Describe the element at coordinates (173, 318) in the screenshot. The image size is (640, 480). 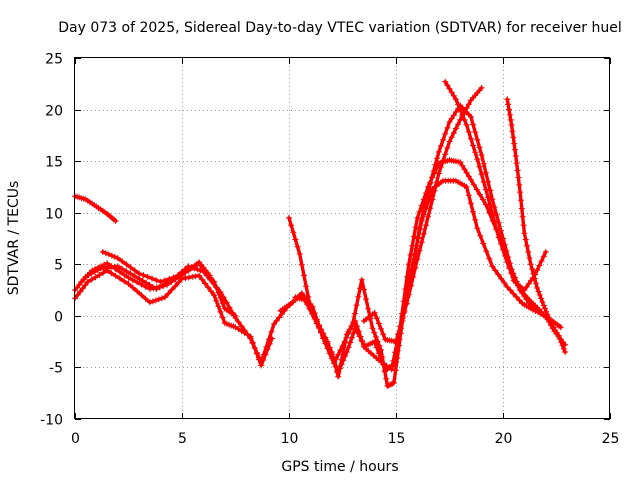
I see `series-line` at that location.